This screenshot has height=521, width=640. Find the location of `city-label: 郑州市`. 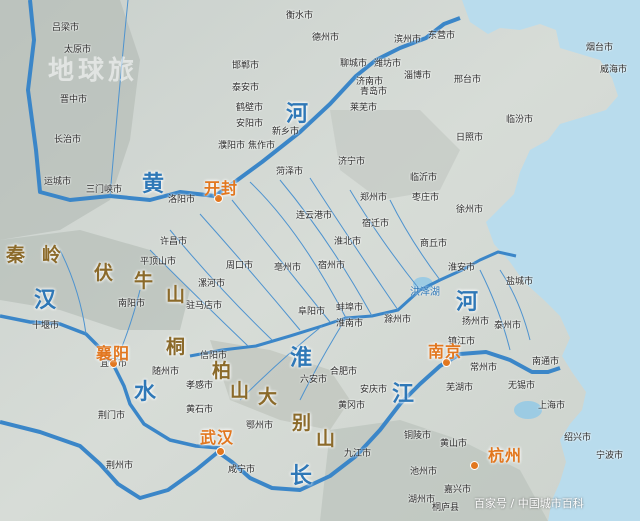

city-label: 郑州市 is located at coordinates (374, 198).